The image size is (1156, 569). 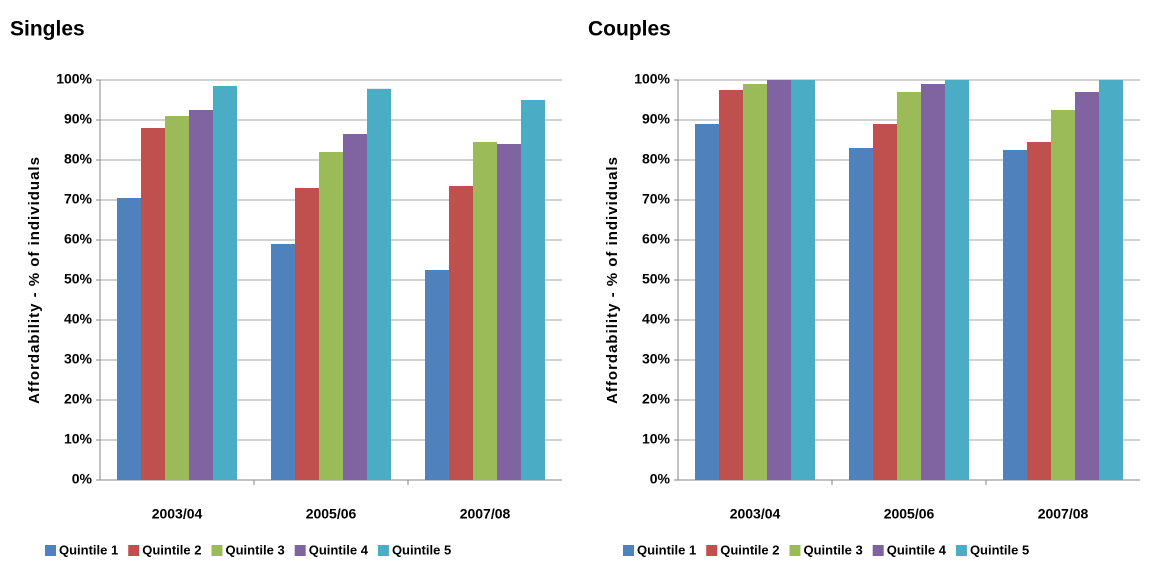 What do you see at coordinates (629, 29) in the screenshot?
I see `chart-title: Couples` at bounding box center [629, 29].